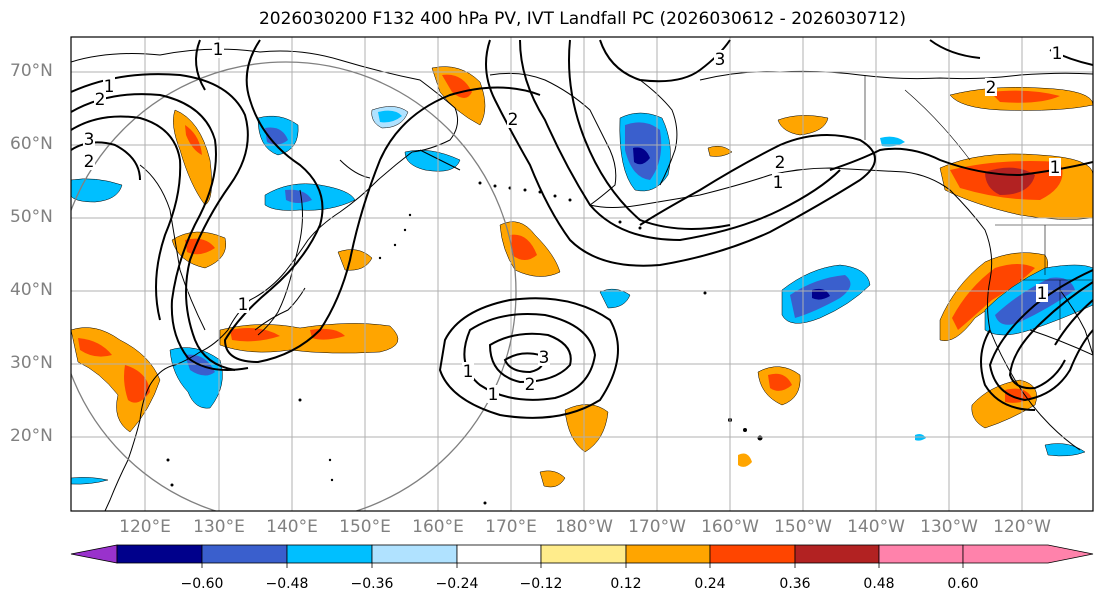 The width and height of the screenshot is (1105, 604). Describe the element at coordinates (582, 565) in the screenshot. I see `colorbar-ticks` at that location.